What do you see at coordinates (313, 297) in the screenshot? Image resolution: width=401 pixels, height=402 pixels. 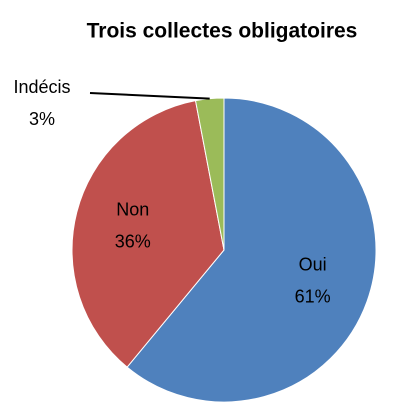 I see `slice-value-label: 61%` at bounding box center [313, 297].